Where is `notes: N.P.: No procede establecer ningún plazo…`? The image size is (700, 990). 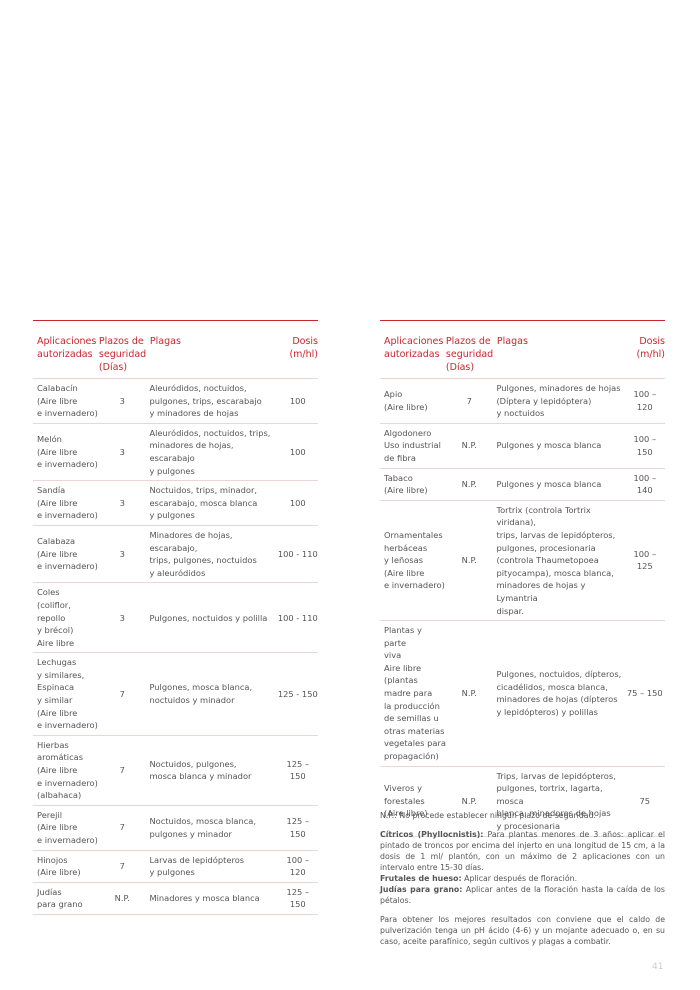 notes: N.P.: No procede establecer ningún plazo… is located at coordinates (522, 882).